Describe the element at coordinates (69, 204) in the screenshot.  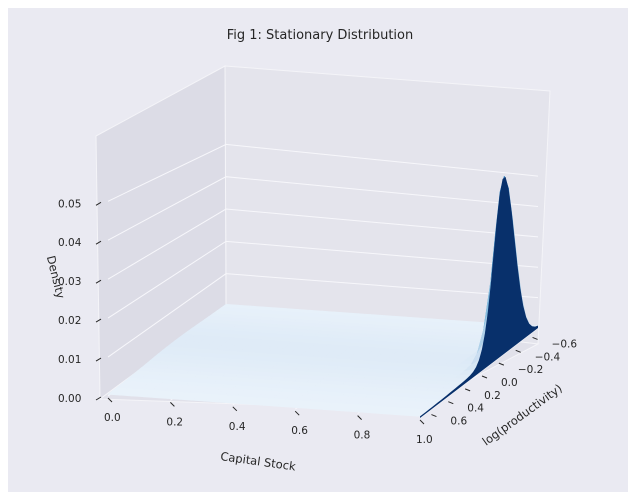
I see `z-tick-label: 0.05` at that location.